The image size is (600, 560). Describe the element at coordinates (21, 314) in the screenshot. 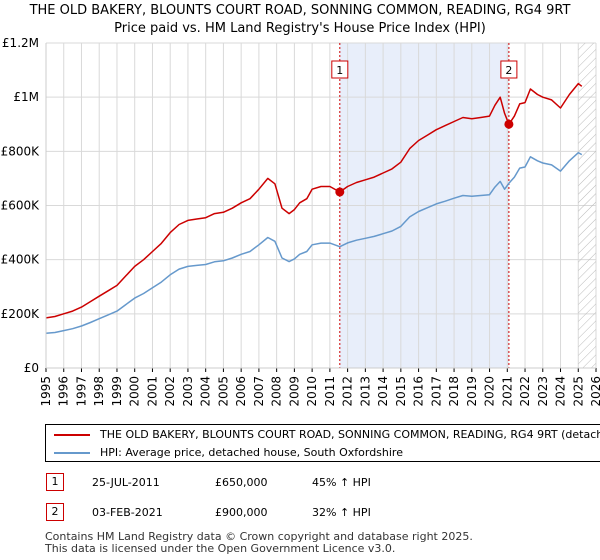

I see `y-tick-label: £200K` at that location.